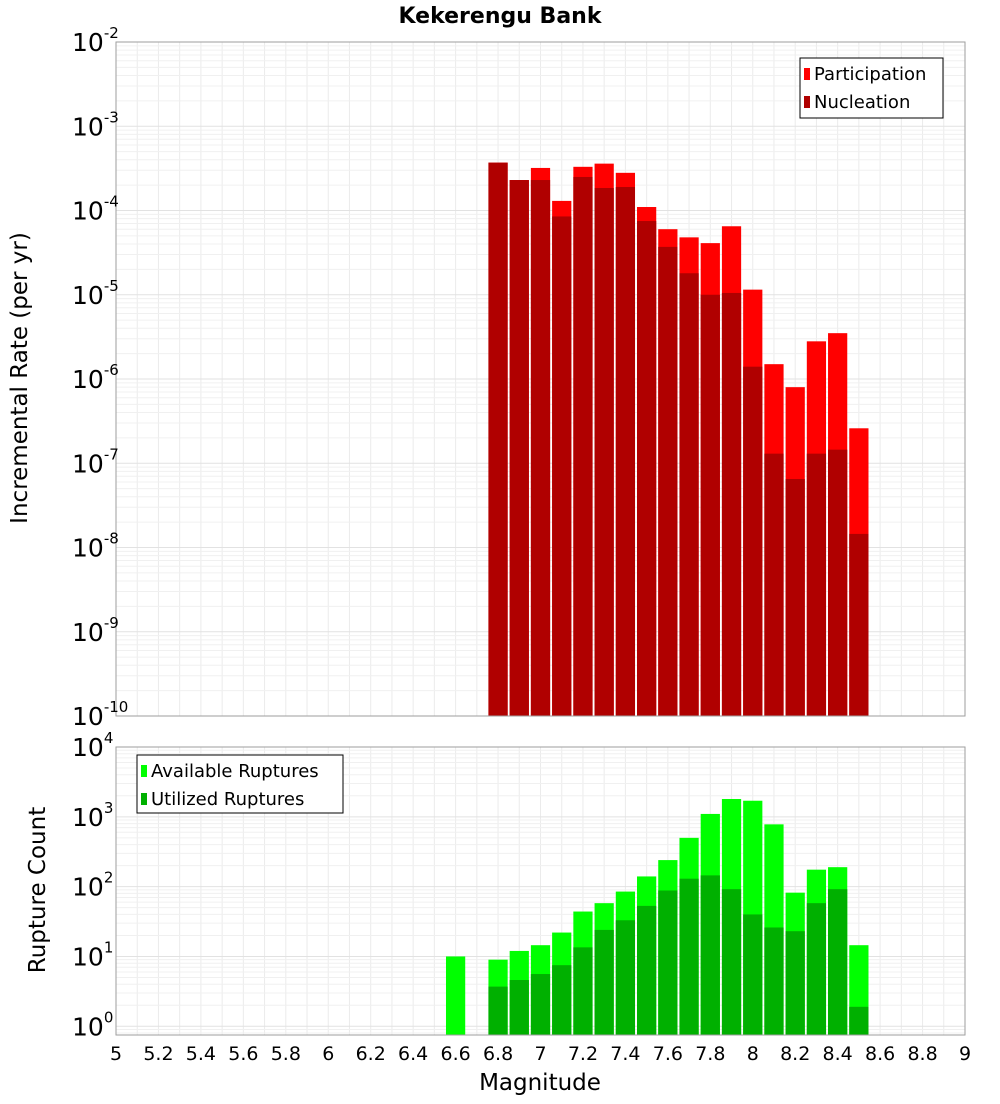 Image resolution: width=1000 pixels, height=1104 pixels. I want to click on rate-y-tick-label: 10⁻¹⁰, so click(100, 714).